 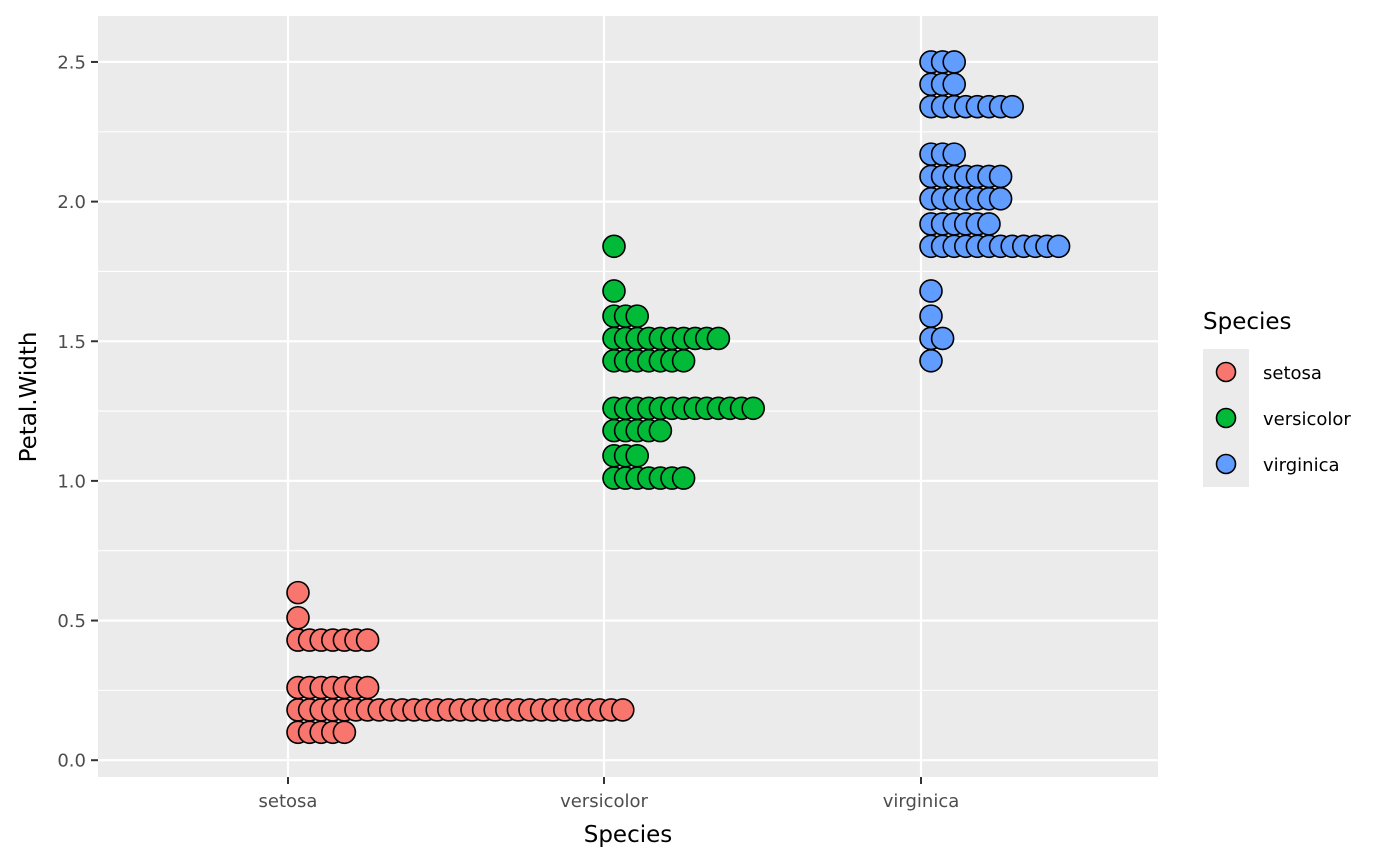 I want to click on y-tick-label: 1.0, so click(x=71, y=481).